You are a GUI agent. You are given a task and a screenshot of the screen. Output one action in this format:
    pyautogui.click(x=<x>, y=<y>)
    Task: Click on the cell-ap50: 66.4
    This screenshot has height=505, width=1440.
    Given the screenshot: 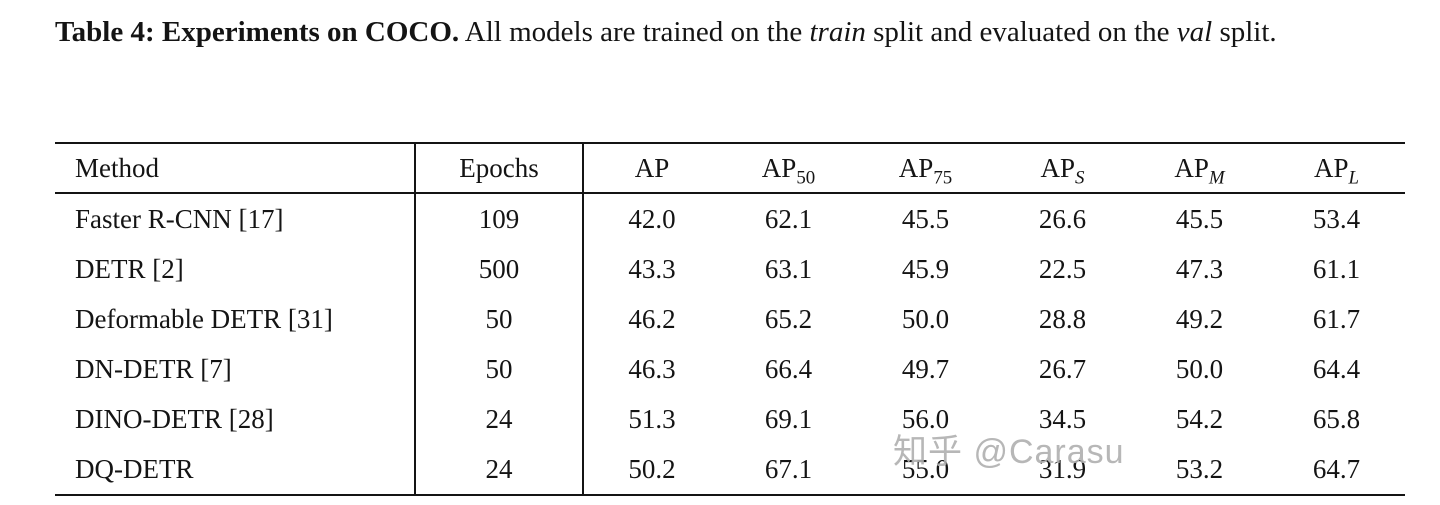 What is the action you would take?
    pyautogui.click(x=788, y=368)
    